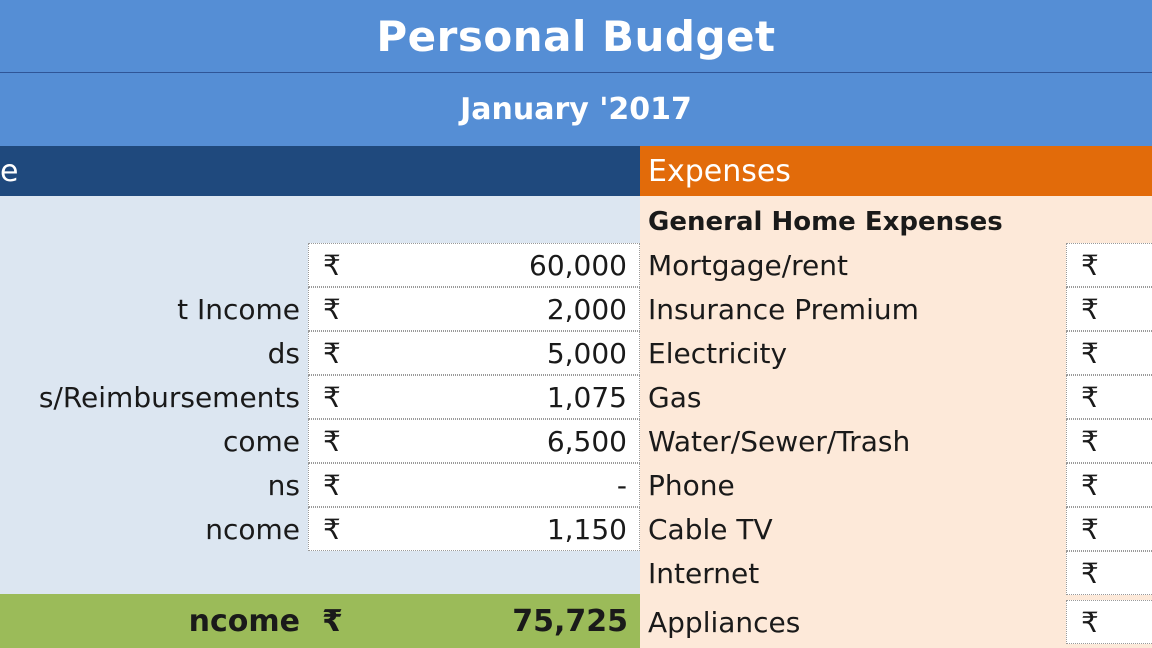  I want to click on income-row-label: ncome, so click(252, 529).